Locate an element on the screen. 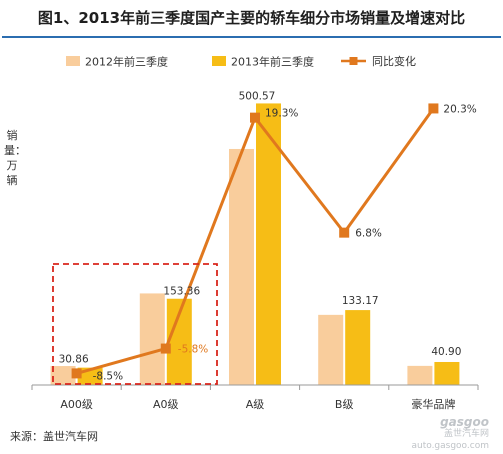 Image resolution: width=503 pixels, height=454 pixels. value-label-2: 153.36 is located at coordinates (181, 292).